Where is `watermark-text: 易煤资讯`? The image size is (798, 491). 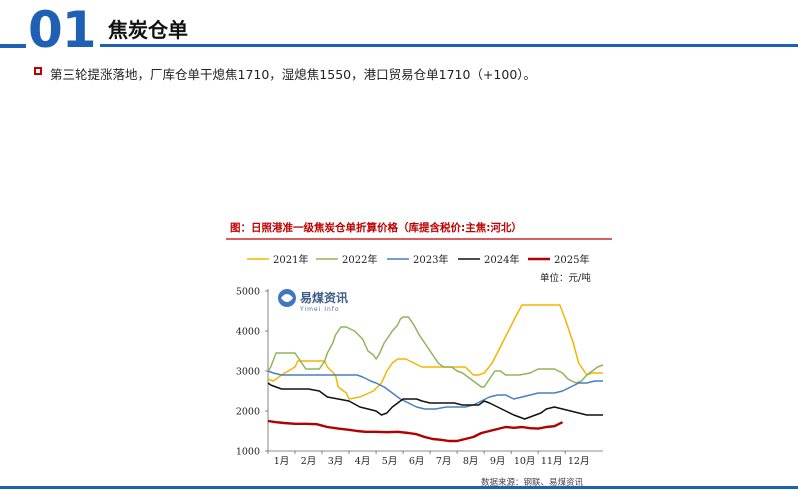
watermark-text: 易煤资讯 is located at coordinates (324, 297).